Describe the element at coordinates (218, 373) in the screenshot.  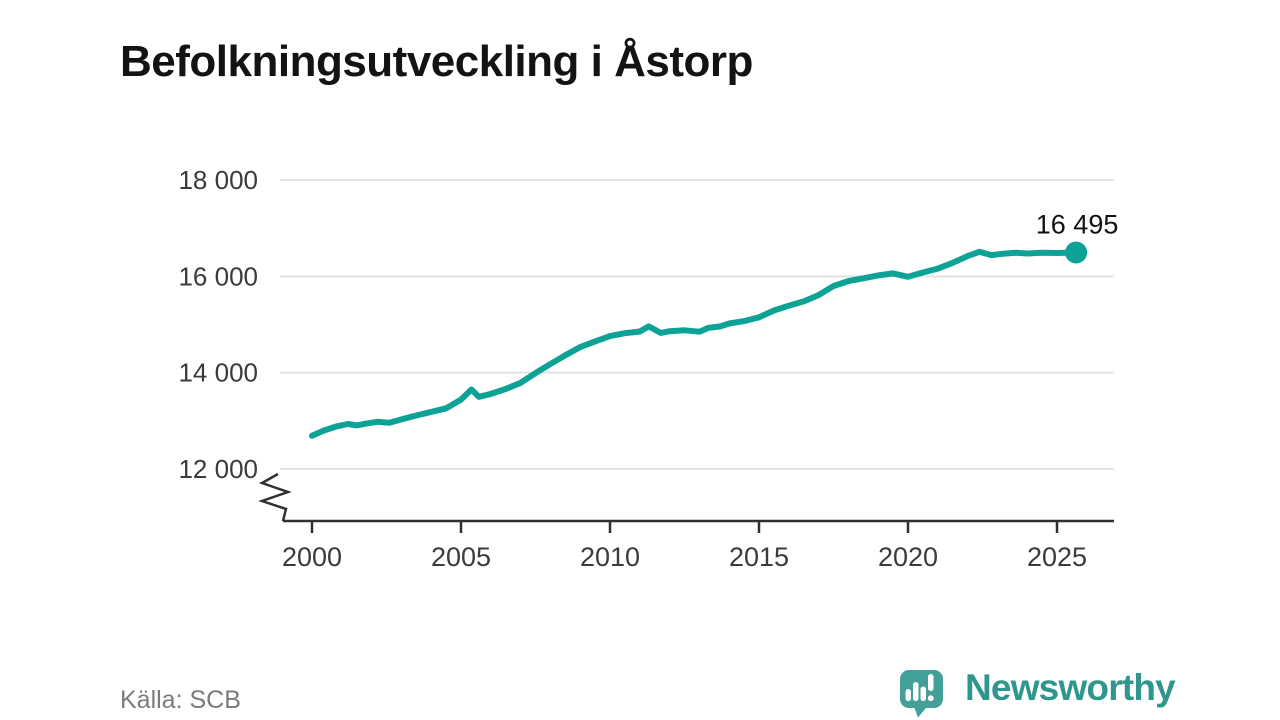
I see `y-tick-label: 14 000` at that location.